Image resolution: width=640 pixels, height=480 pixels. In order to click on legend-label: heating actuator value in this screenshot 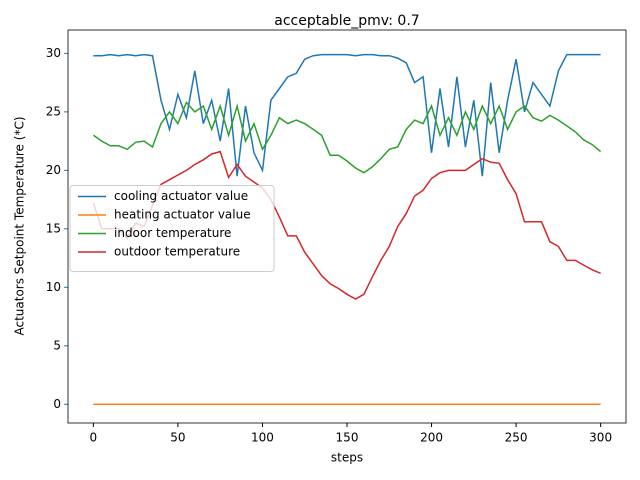, I will do `click(182, 215)`.